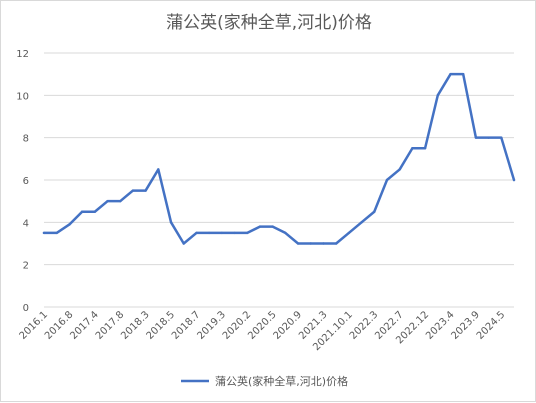 Image resolution: width=536 pixels, height=403 pixels. What do you see at coordinates (22, 96) in the screenshot?
I see `y-tick-label: 10` at bounding box center [22, 96].